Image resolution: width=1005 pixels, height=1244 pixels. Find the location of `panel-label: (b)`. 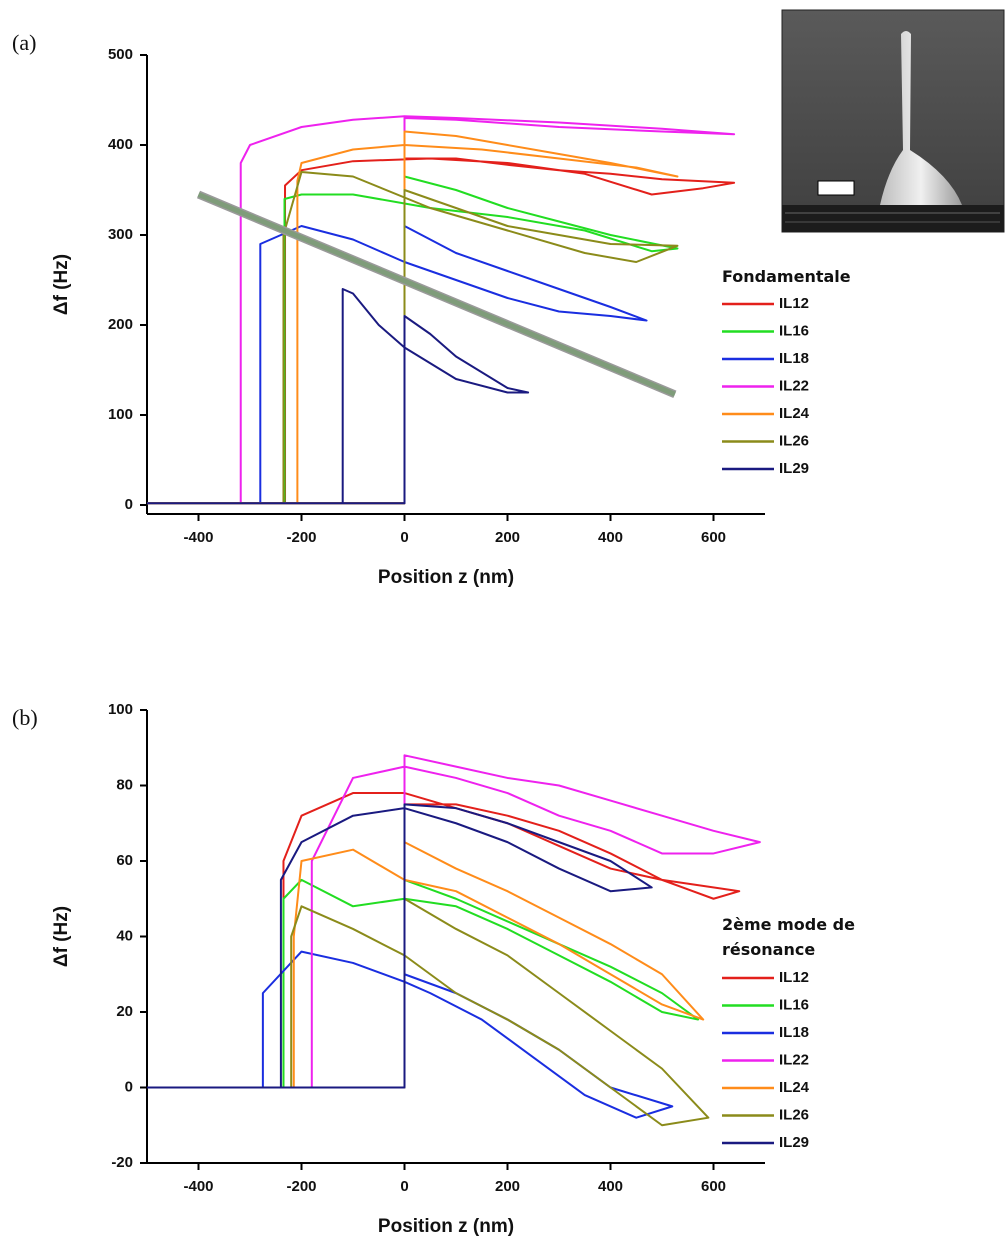

panel-label: (b) is located at coordinates (25, 717).